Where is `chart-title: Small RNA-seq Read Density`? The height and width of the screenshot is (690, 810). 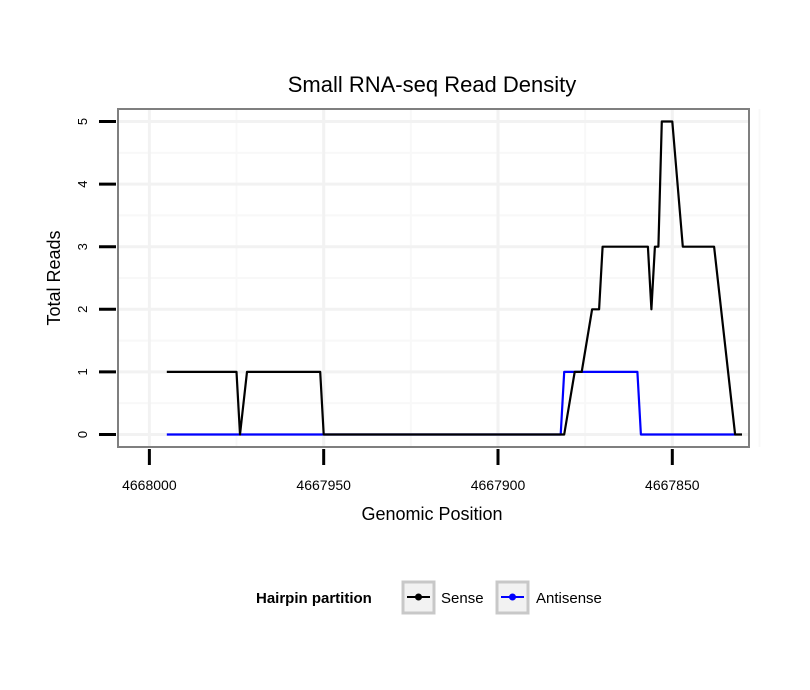 chart-title: Small RNA-seq Read Density is located at coordinates (432, 84).